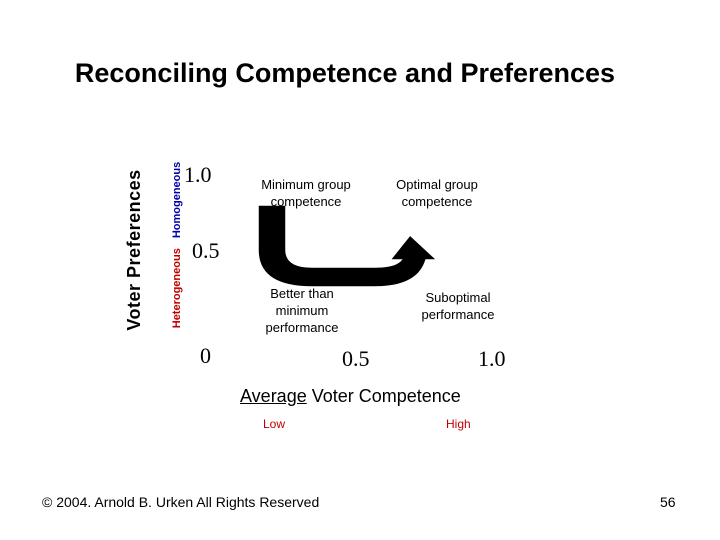 This screenshot has width=720, height=540. I want to click on curved-arrow, so click(348, 246).